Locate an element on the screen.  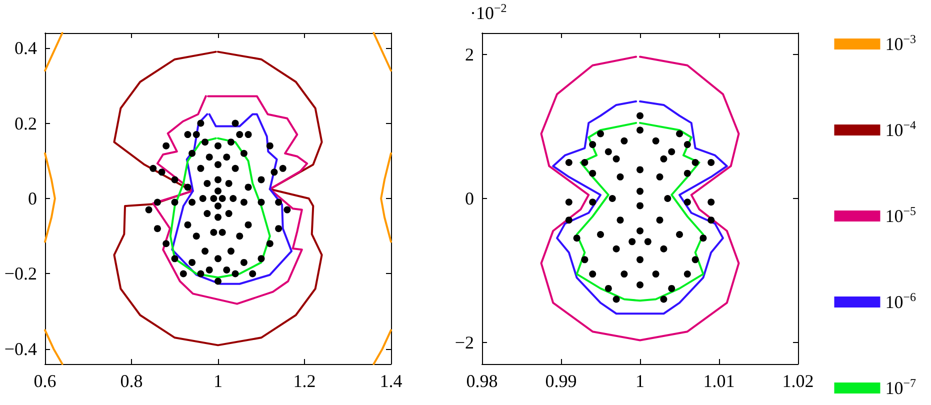
y-tick-label: 0.4 is located at coordinates (25, 48).